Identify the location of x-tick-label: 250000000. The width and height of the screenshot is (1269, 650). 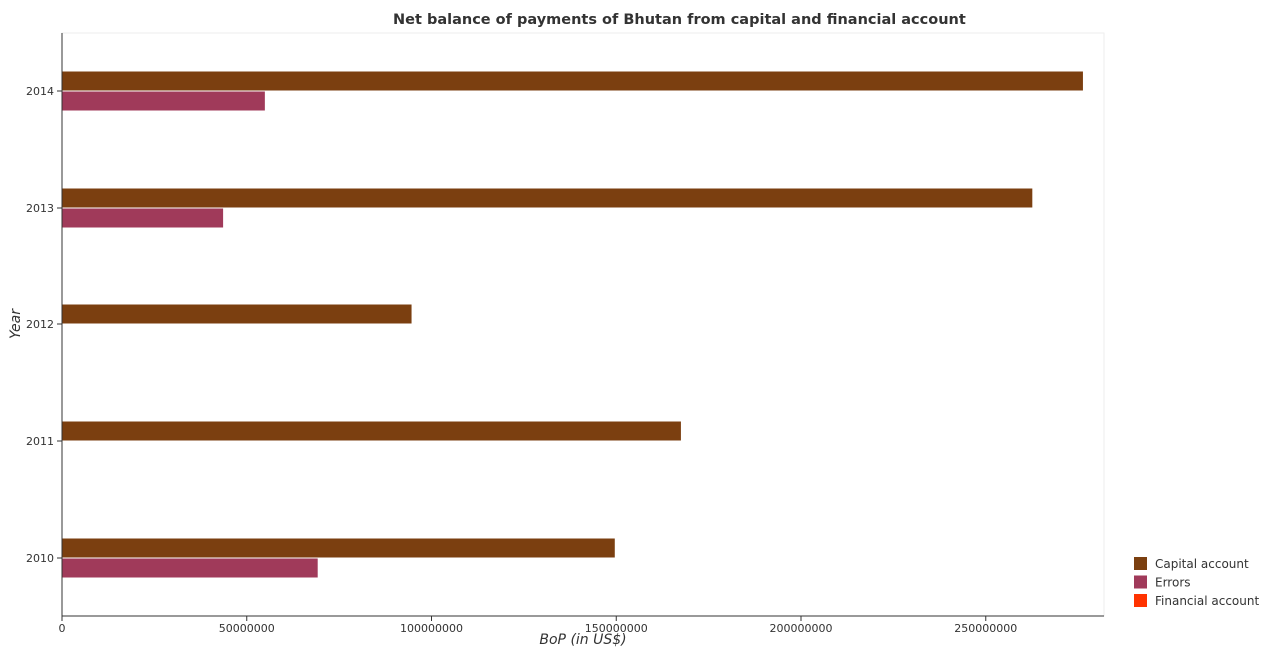
(985, 628).